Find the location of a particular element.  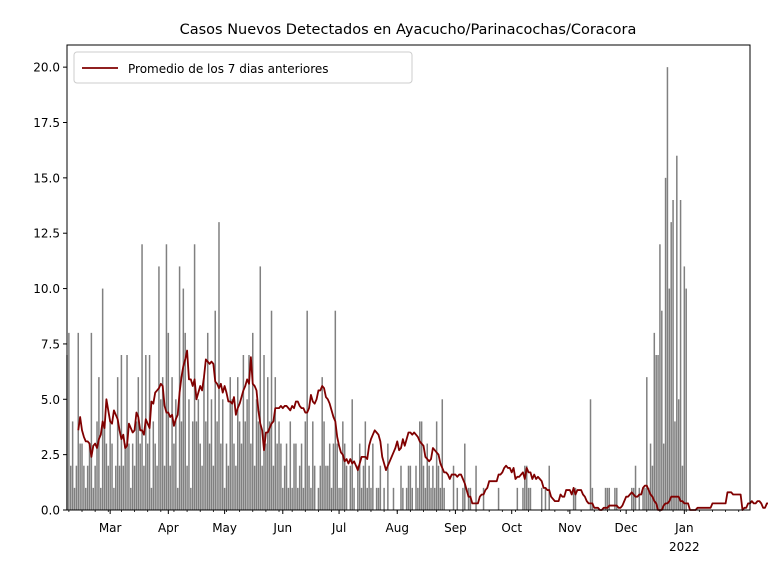

y-tick-label: 5.0 is located at coordinates (50, 400).